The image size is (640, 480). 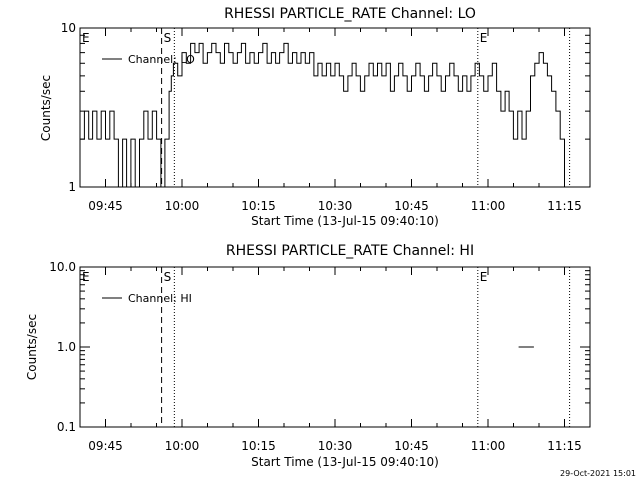 I want to click on lo-chart-title: RHESSI PARTICLE_RATE Channel: LO, so click(x=350, y=14).